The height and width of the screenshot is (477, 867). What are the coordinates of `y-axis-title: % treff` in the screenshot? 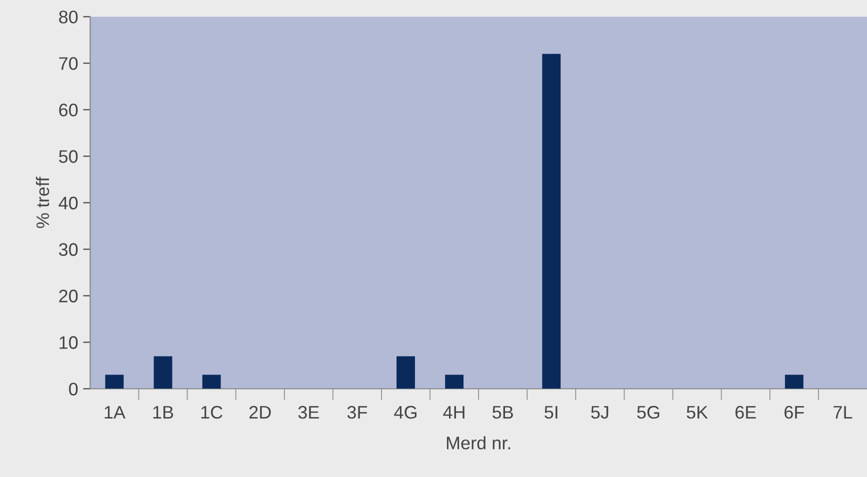 It's located at (43, 202).